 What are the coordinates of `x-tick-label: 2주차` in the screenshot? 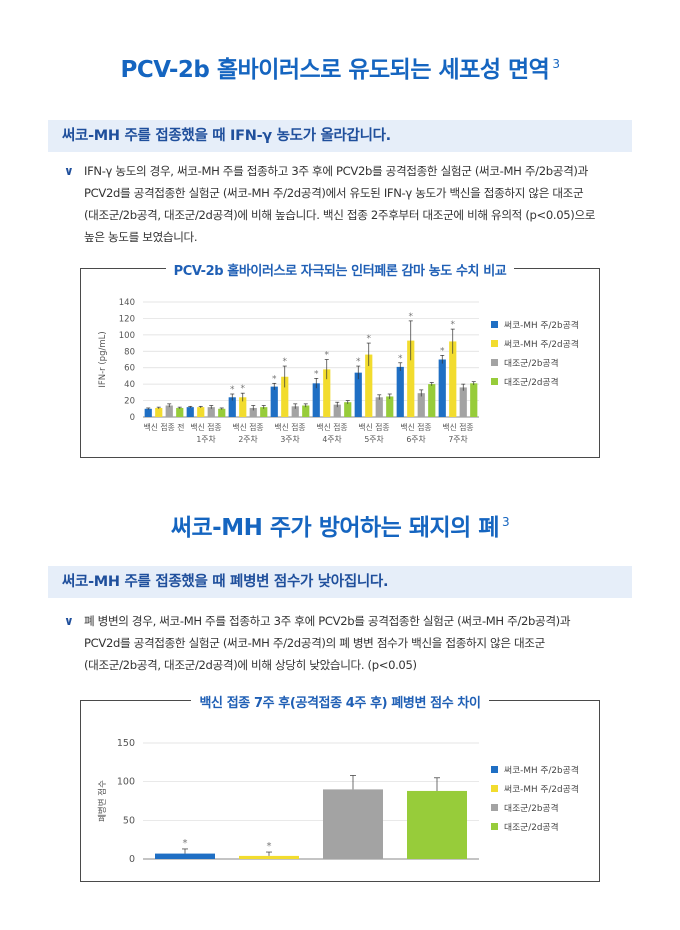 It's located at (247, 439).